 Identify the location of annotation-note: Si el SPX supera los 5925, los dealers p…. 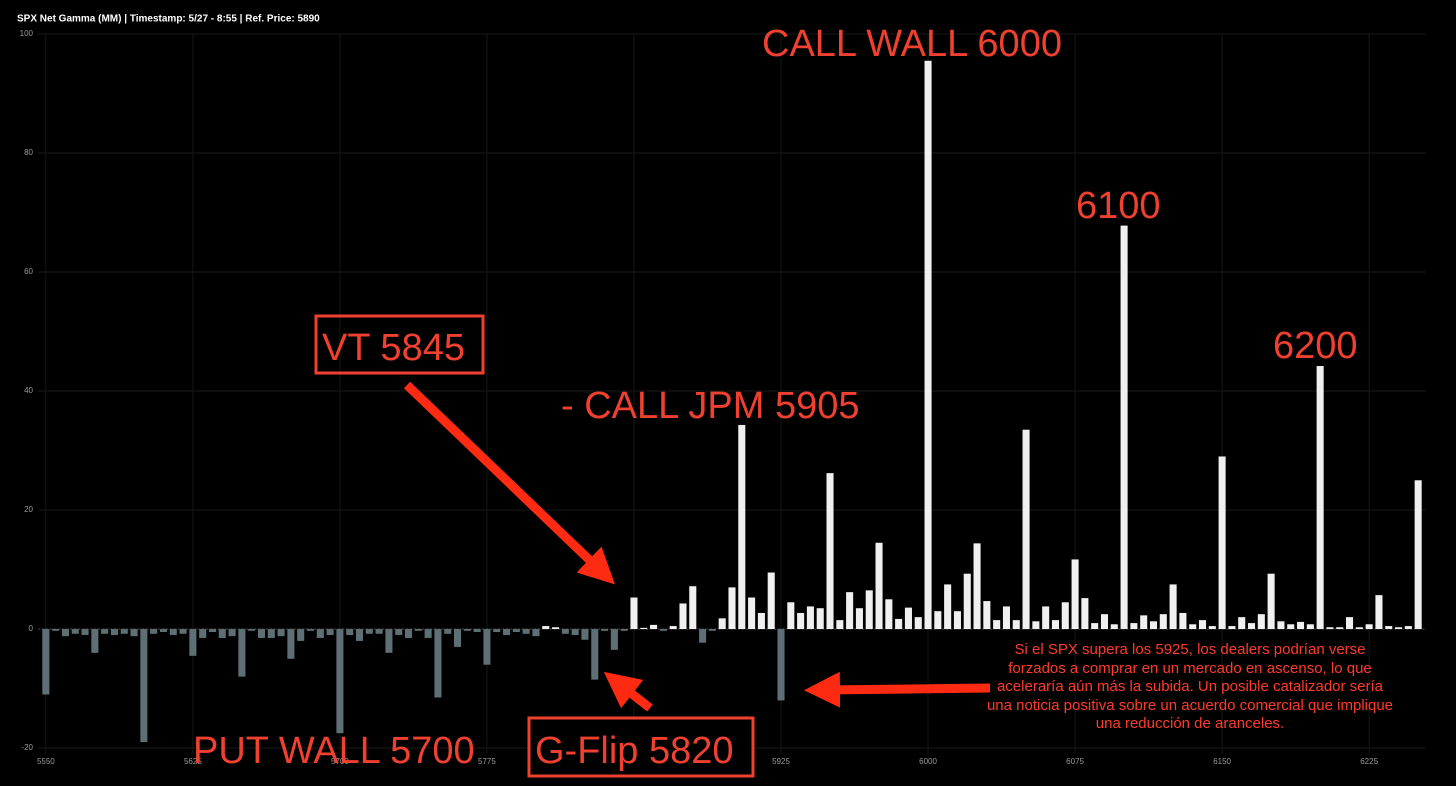
(1190, 686).